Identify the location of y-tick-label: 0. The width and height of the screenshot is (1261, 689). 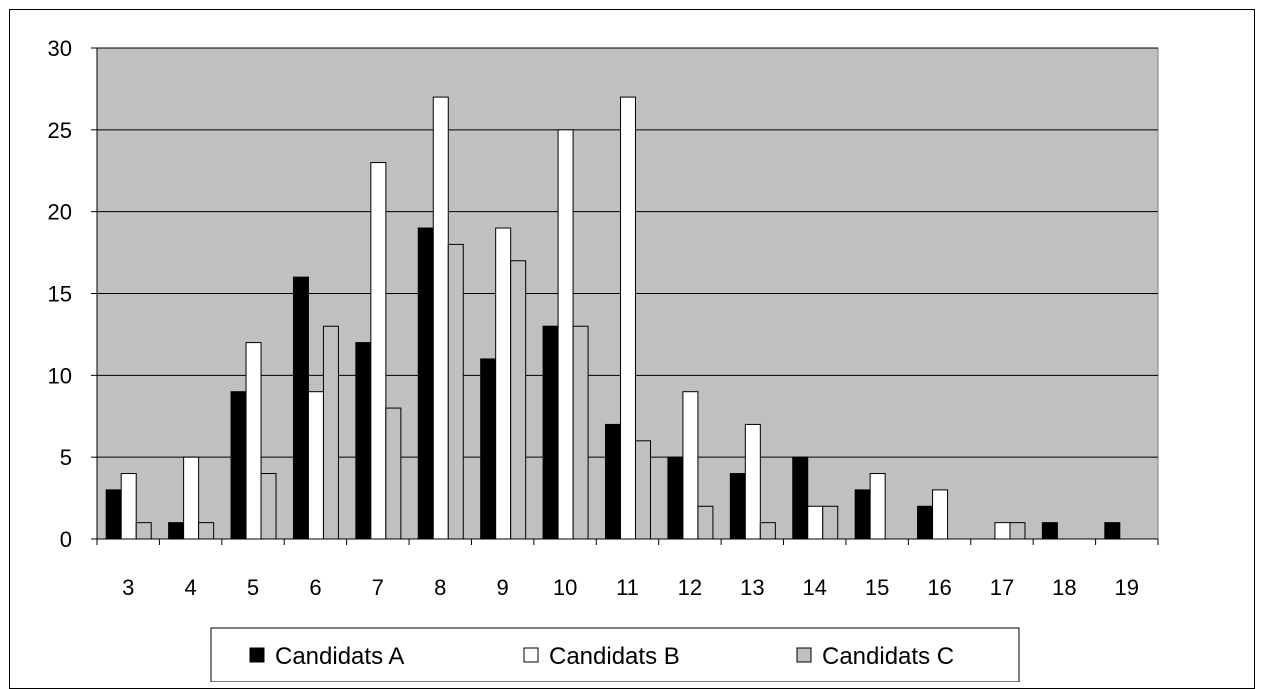
(66, 539).